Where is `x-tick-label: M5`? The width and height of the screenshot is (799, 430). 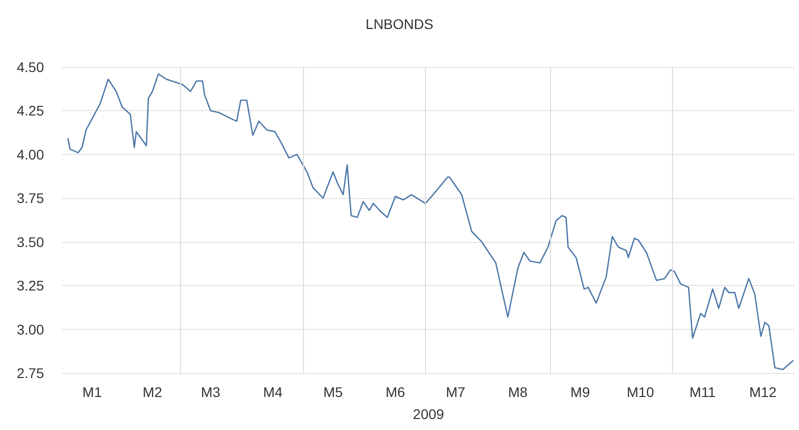 x-tick-label: M5 is located at coordinates (333, 392).